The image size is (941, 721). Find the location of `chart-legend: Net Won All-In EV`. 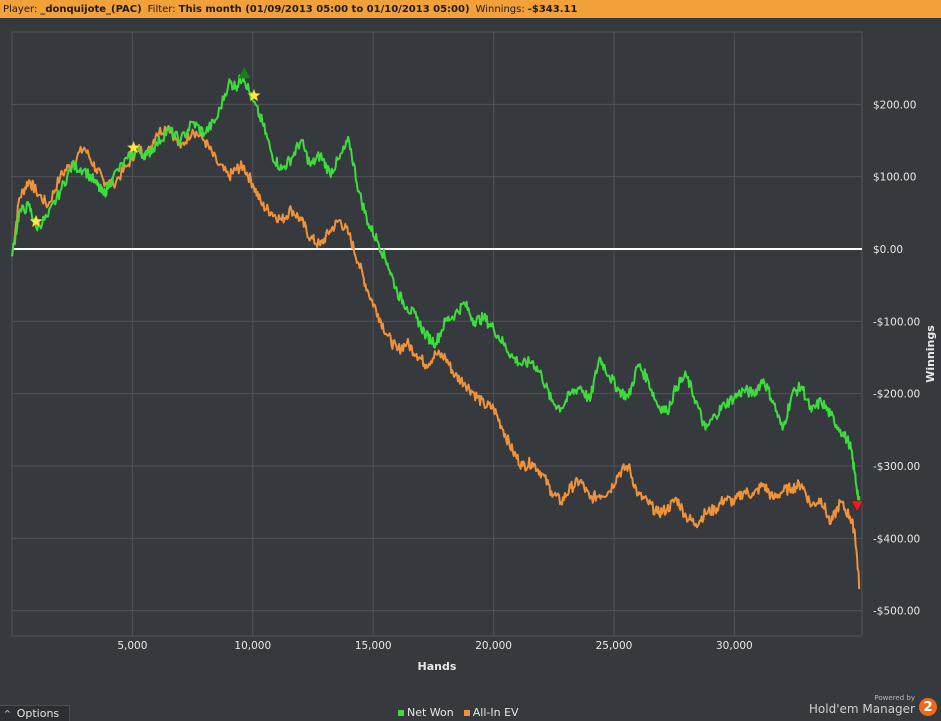

chart-legend: Net Won All-In EV is located at coordinates (463, 712).